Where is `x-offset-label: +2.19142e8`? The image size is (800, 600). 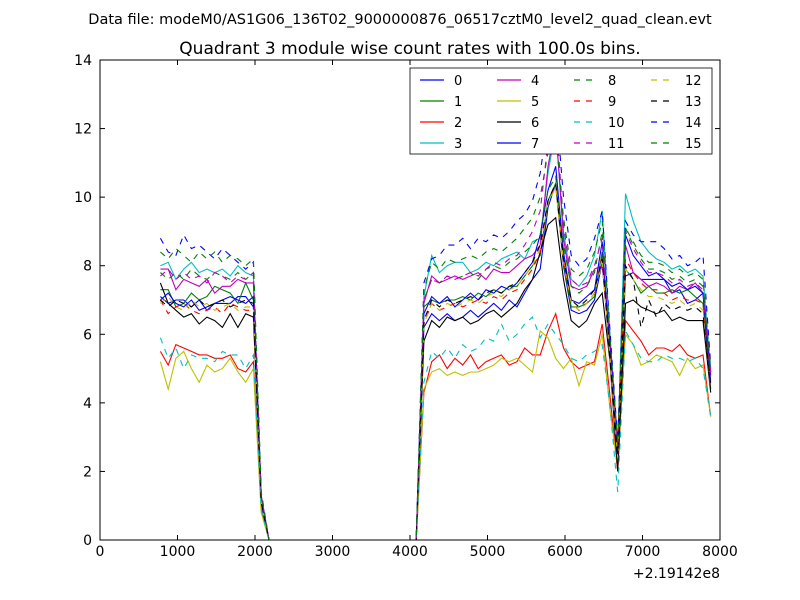
x-offset-label: +2.19142e8 is located at coordinates (676, 574).